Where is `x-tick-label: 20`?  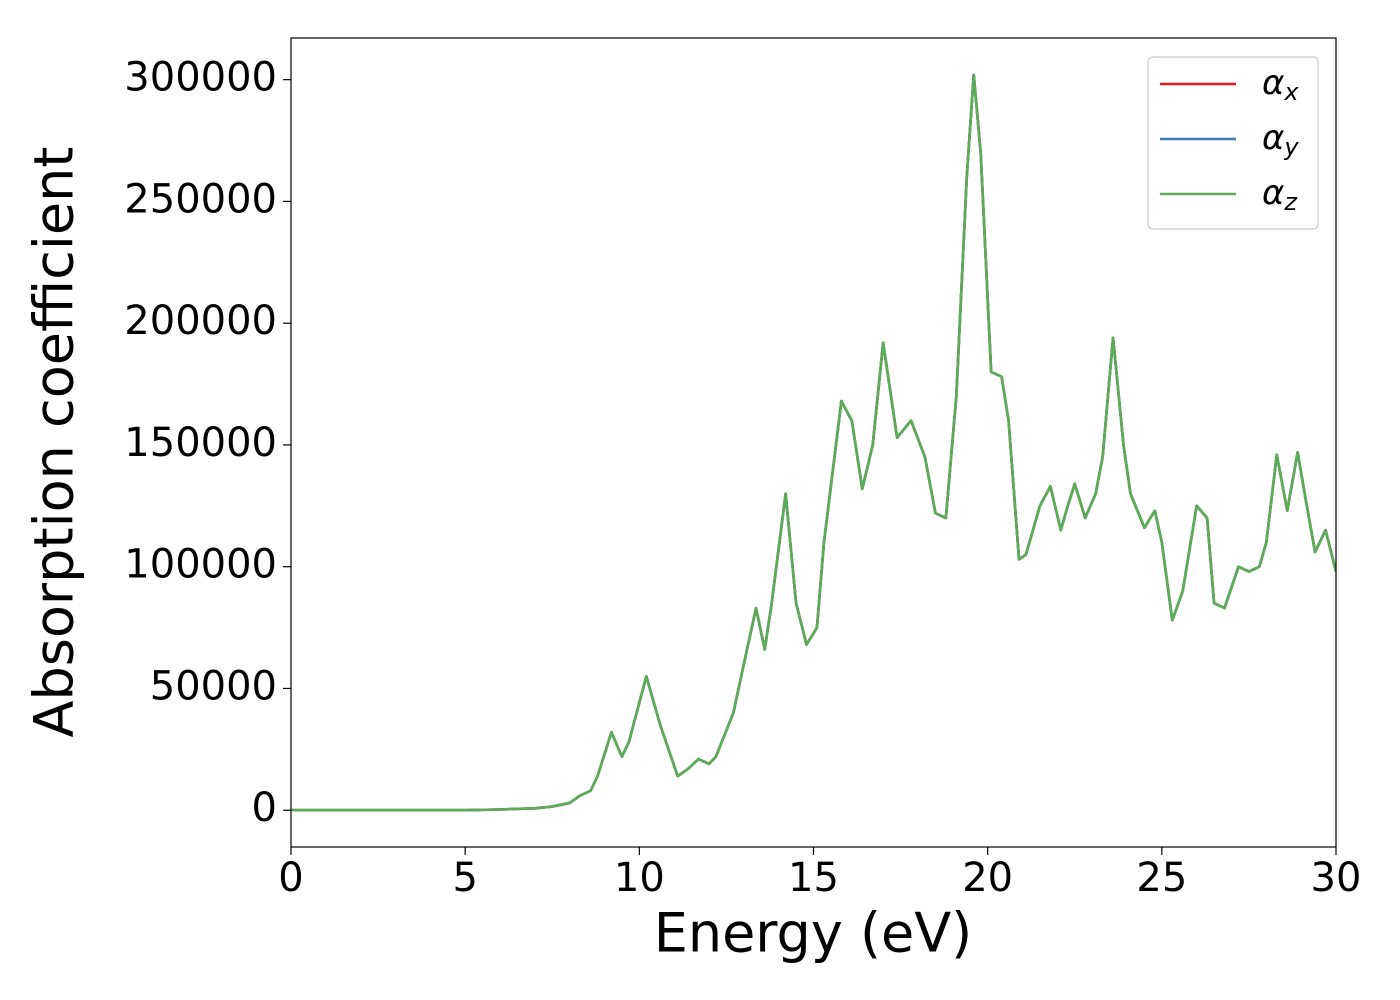
x-tick-label: 20 is located at coordinates (987, 878).